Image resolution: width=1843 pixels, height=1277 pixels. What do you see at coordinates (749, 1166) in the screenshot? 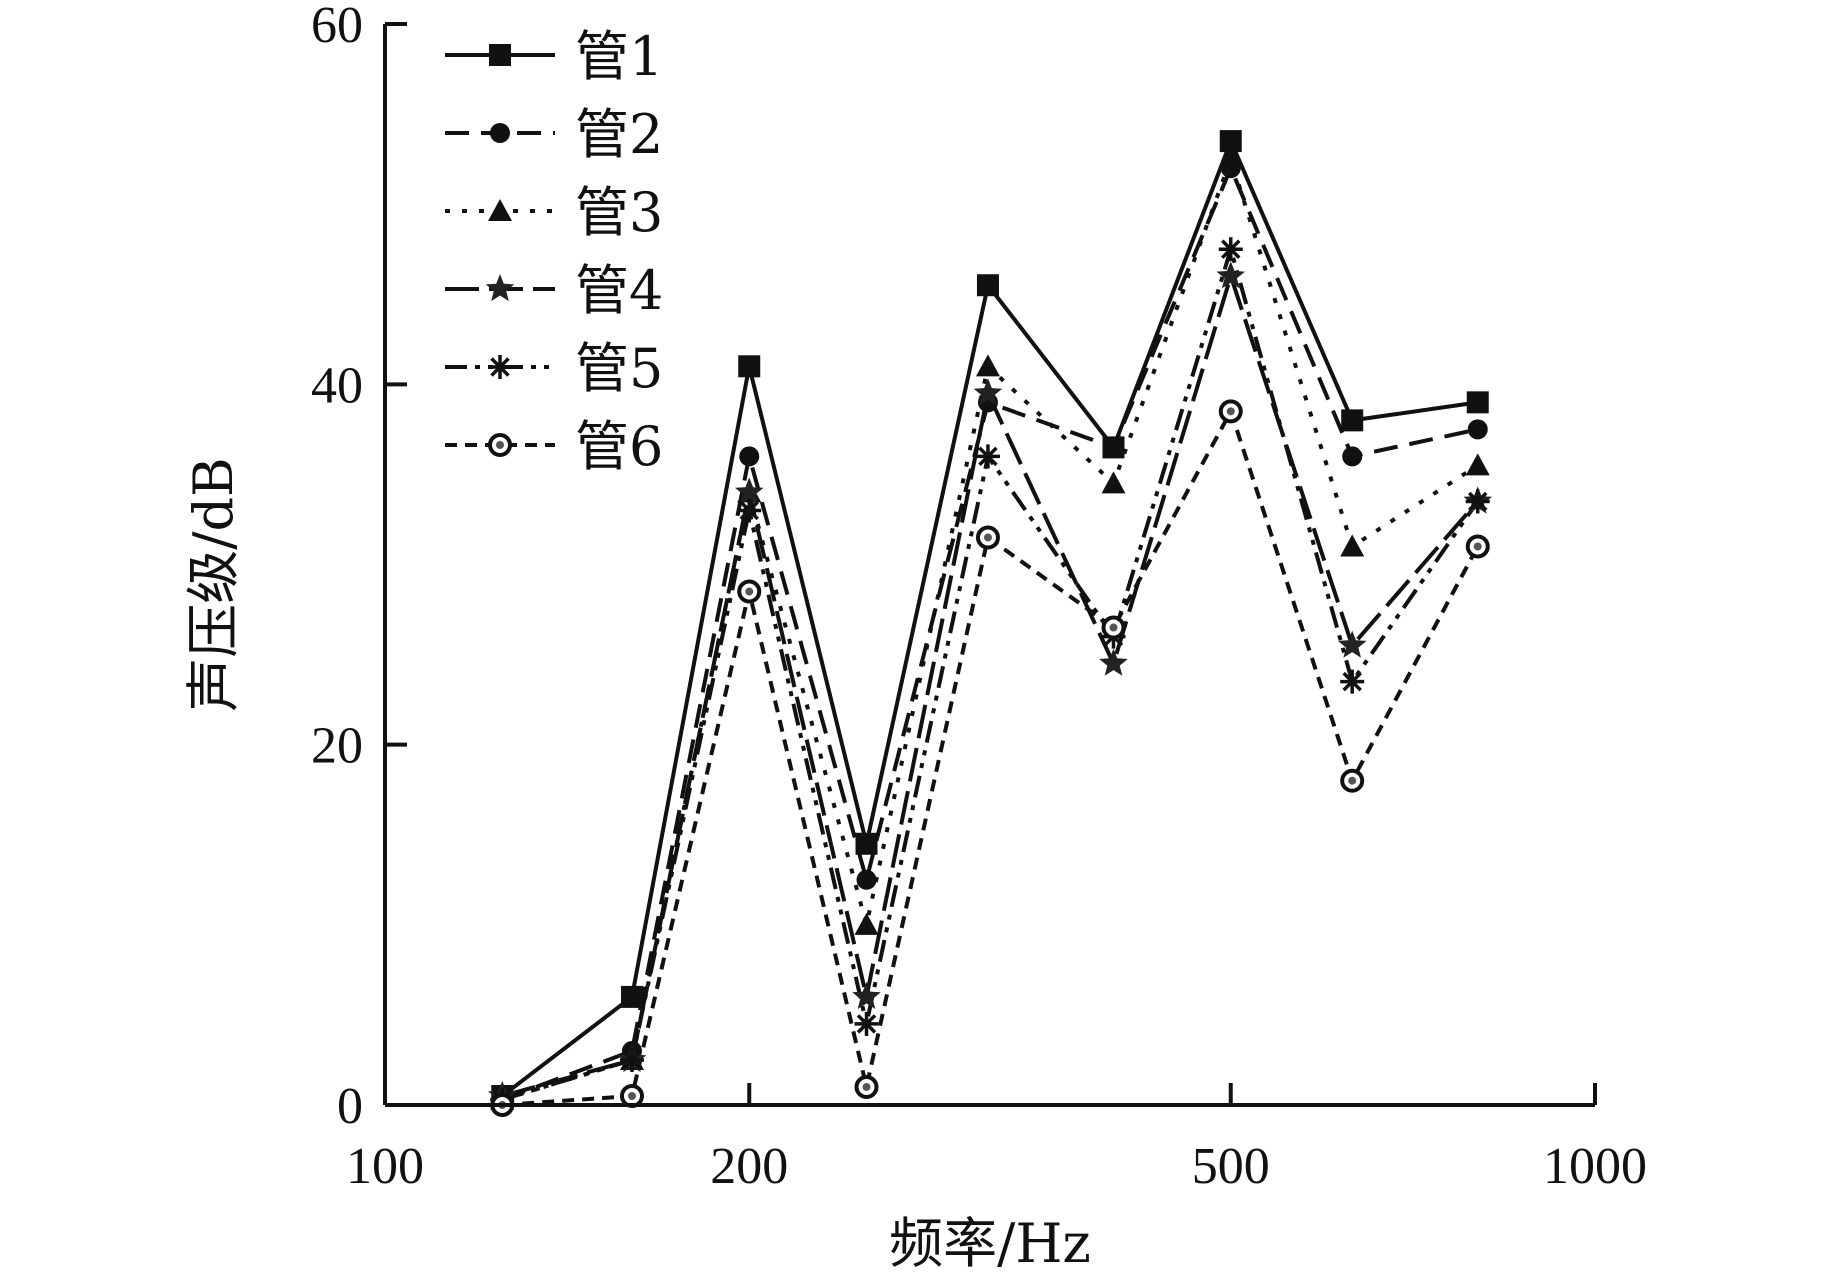
I see `x-tick-label: 200` at bounding box center [749, 1166].